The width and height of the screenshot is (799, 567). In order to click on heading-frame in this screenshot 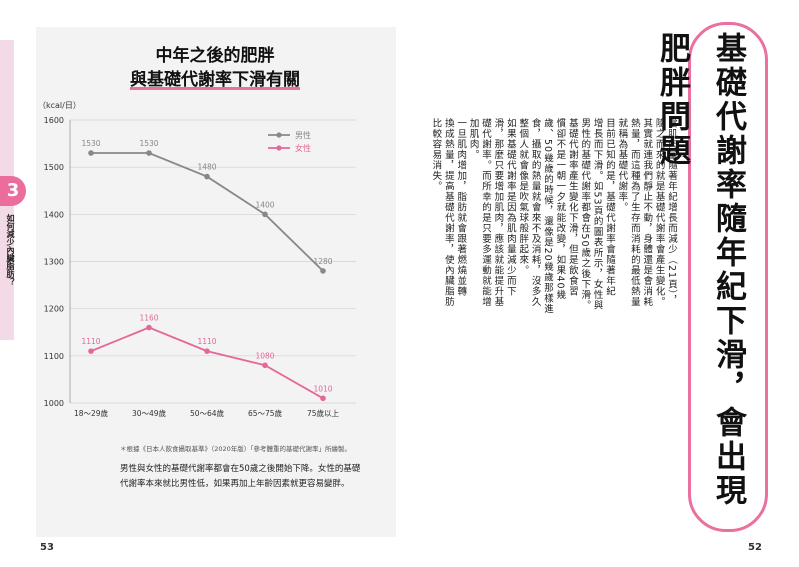, I will do `click(728, 277)`.